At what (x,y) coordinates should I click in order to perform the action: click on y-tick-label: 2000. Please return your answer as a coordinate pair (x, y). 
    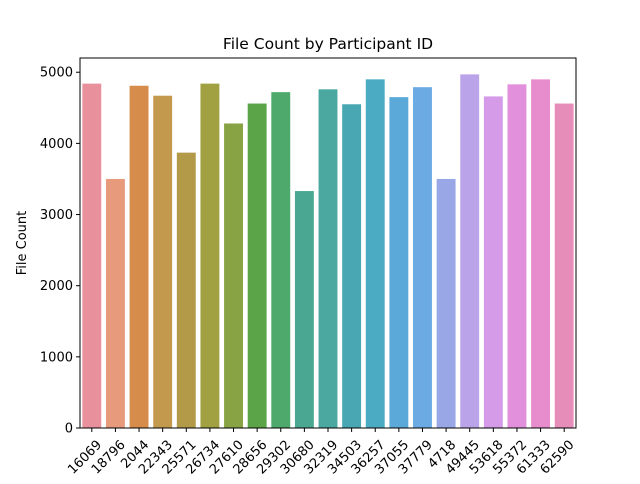
    Looking at the image, I should click on (56, 286).